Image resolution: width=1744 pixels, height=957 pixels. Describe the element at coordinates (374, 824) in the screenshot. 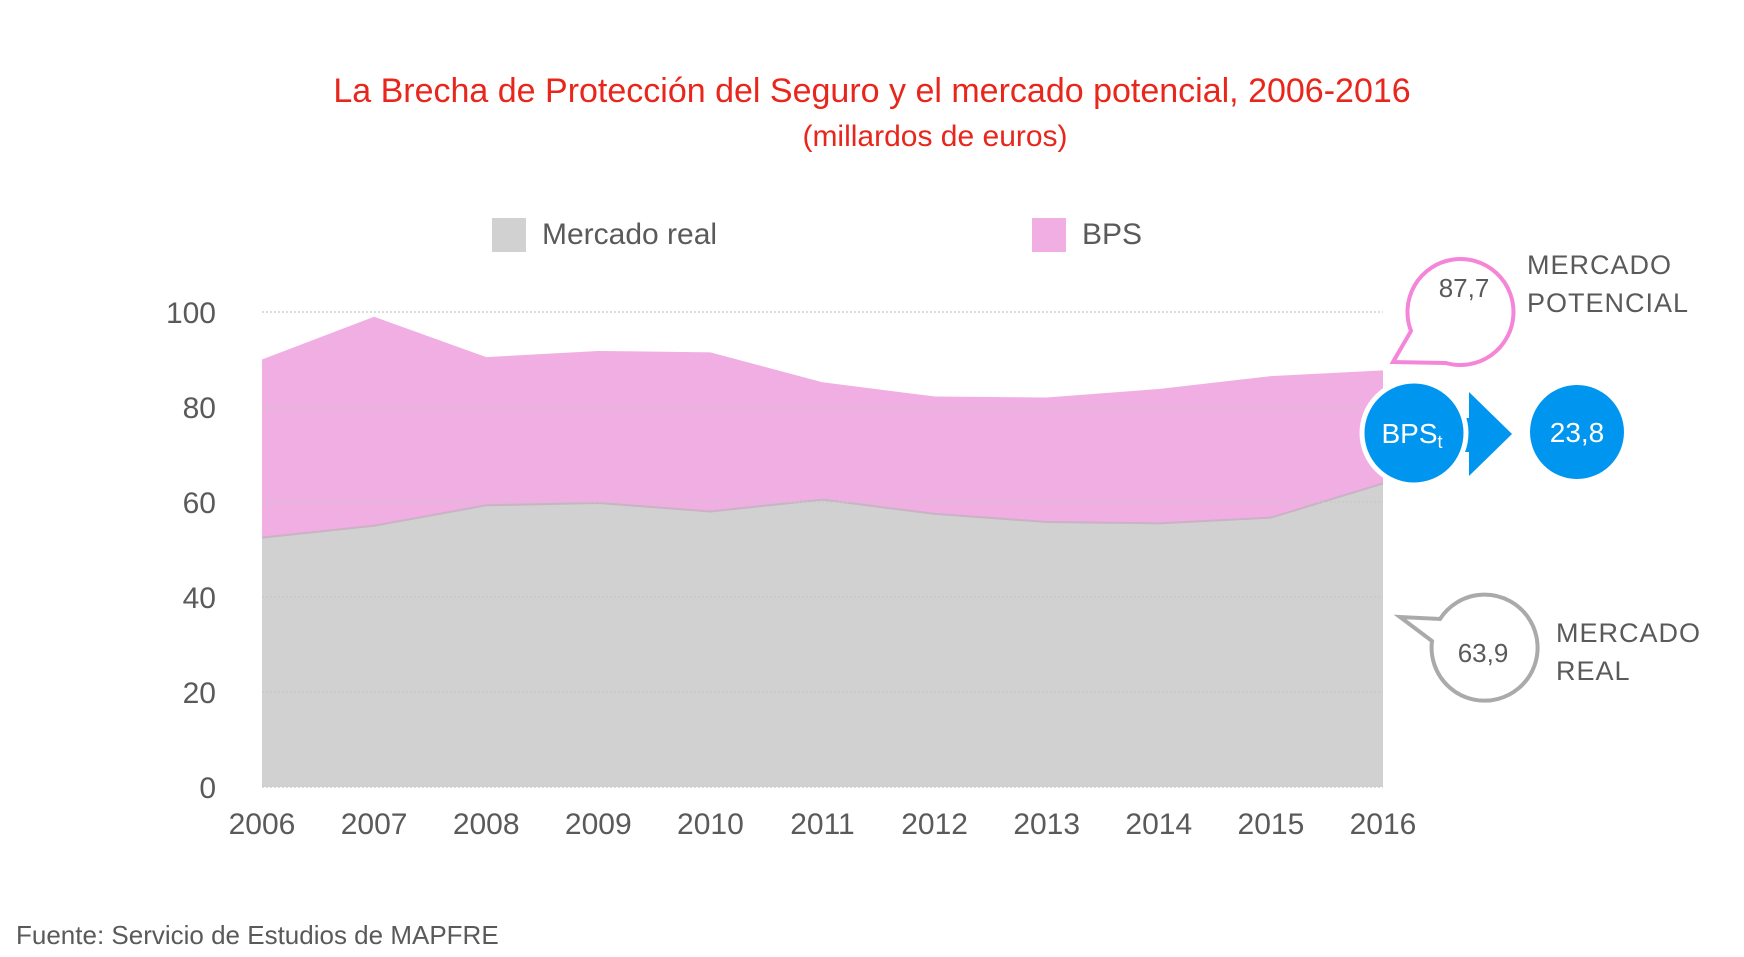

I see `x-tick-label: 2007` at that location.